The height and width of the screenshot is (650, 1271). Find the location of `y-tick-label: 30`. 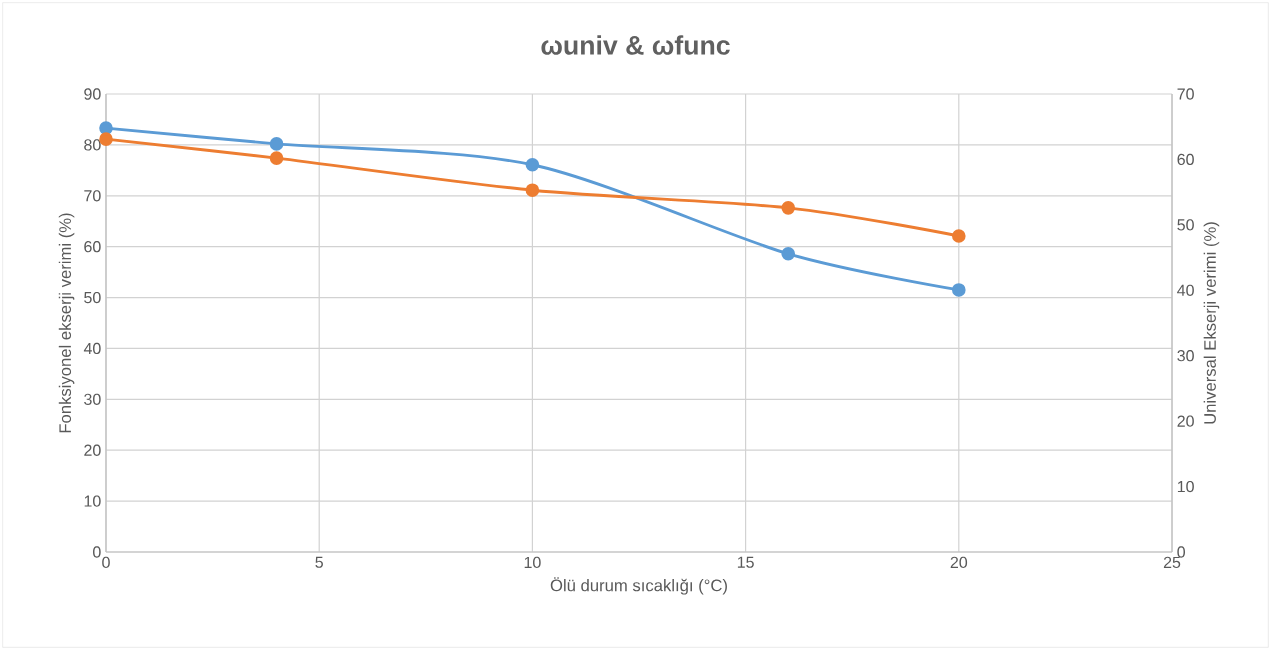

y-tick-label: 30 is located at coordinates (92, 399).